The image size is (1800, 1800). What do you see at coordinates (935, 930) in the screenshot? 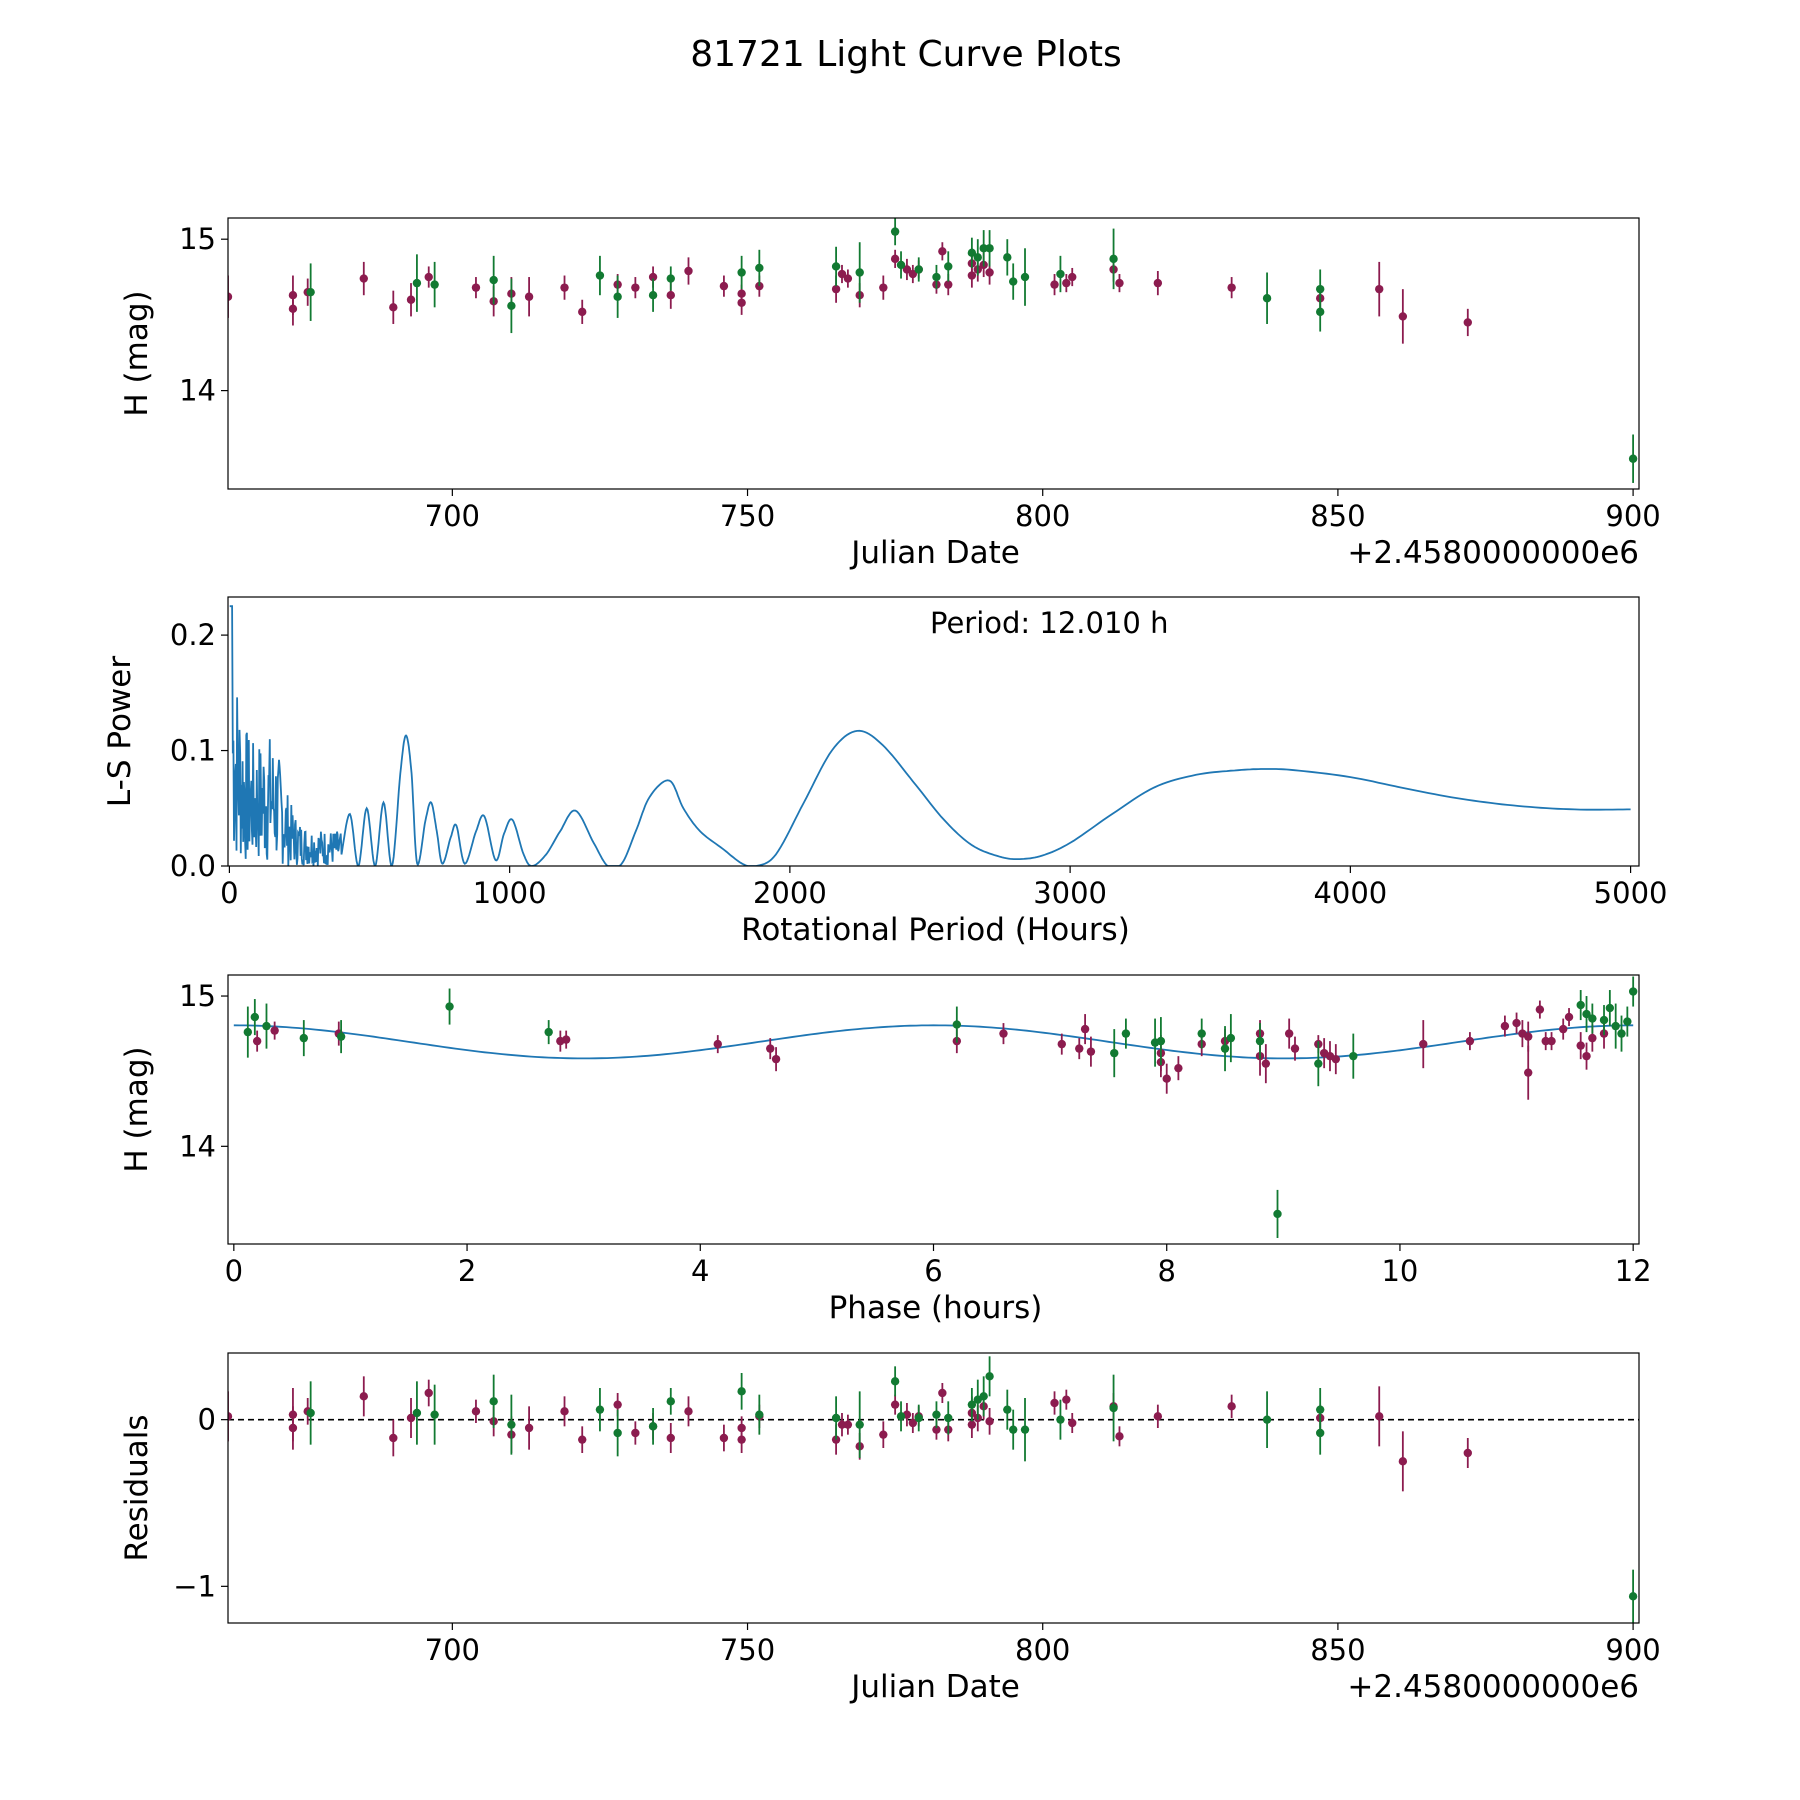
I see `x-axis-label: Rotational Period (Hours)` at bounding box center [935, 930].